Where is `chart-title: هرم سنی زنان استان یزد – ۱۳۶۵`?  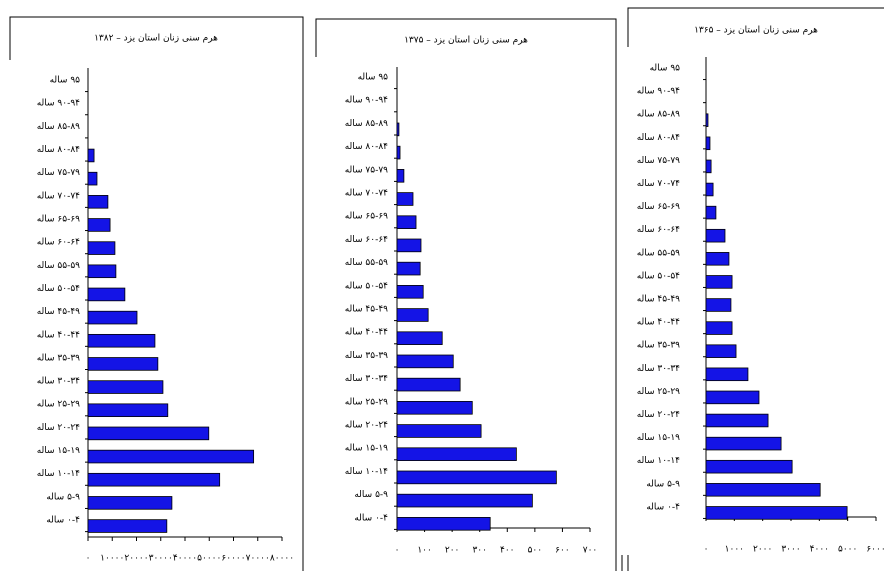 chart-title: هرم سنی زنان استان یزد – ۱۳۶۵ is located at coordinates (756, 31).